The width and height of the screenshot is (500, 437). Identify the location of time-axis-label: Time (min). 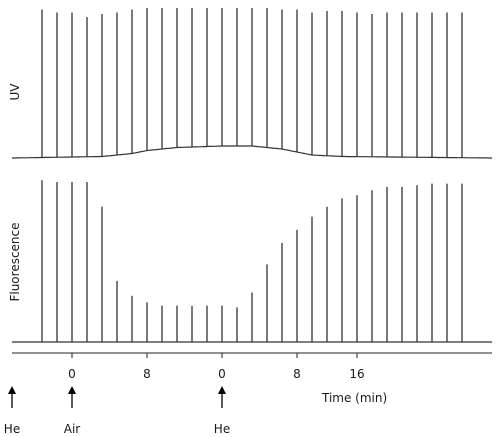
(354, 398).